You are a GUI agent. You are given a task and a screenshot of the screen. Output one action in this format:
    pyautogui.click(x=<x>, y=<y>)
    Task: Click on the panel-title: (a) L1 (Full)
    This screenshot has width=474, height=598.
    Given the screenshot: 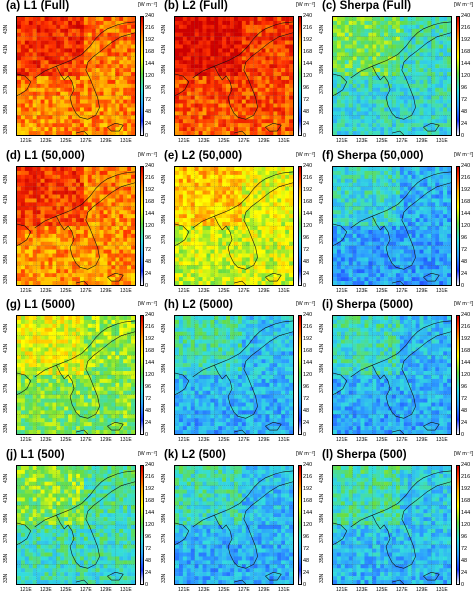 What is the action you would take?
    pyautogui.click(x=38, y=6)
    